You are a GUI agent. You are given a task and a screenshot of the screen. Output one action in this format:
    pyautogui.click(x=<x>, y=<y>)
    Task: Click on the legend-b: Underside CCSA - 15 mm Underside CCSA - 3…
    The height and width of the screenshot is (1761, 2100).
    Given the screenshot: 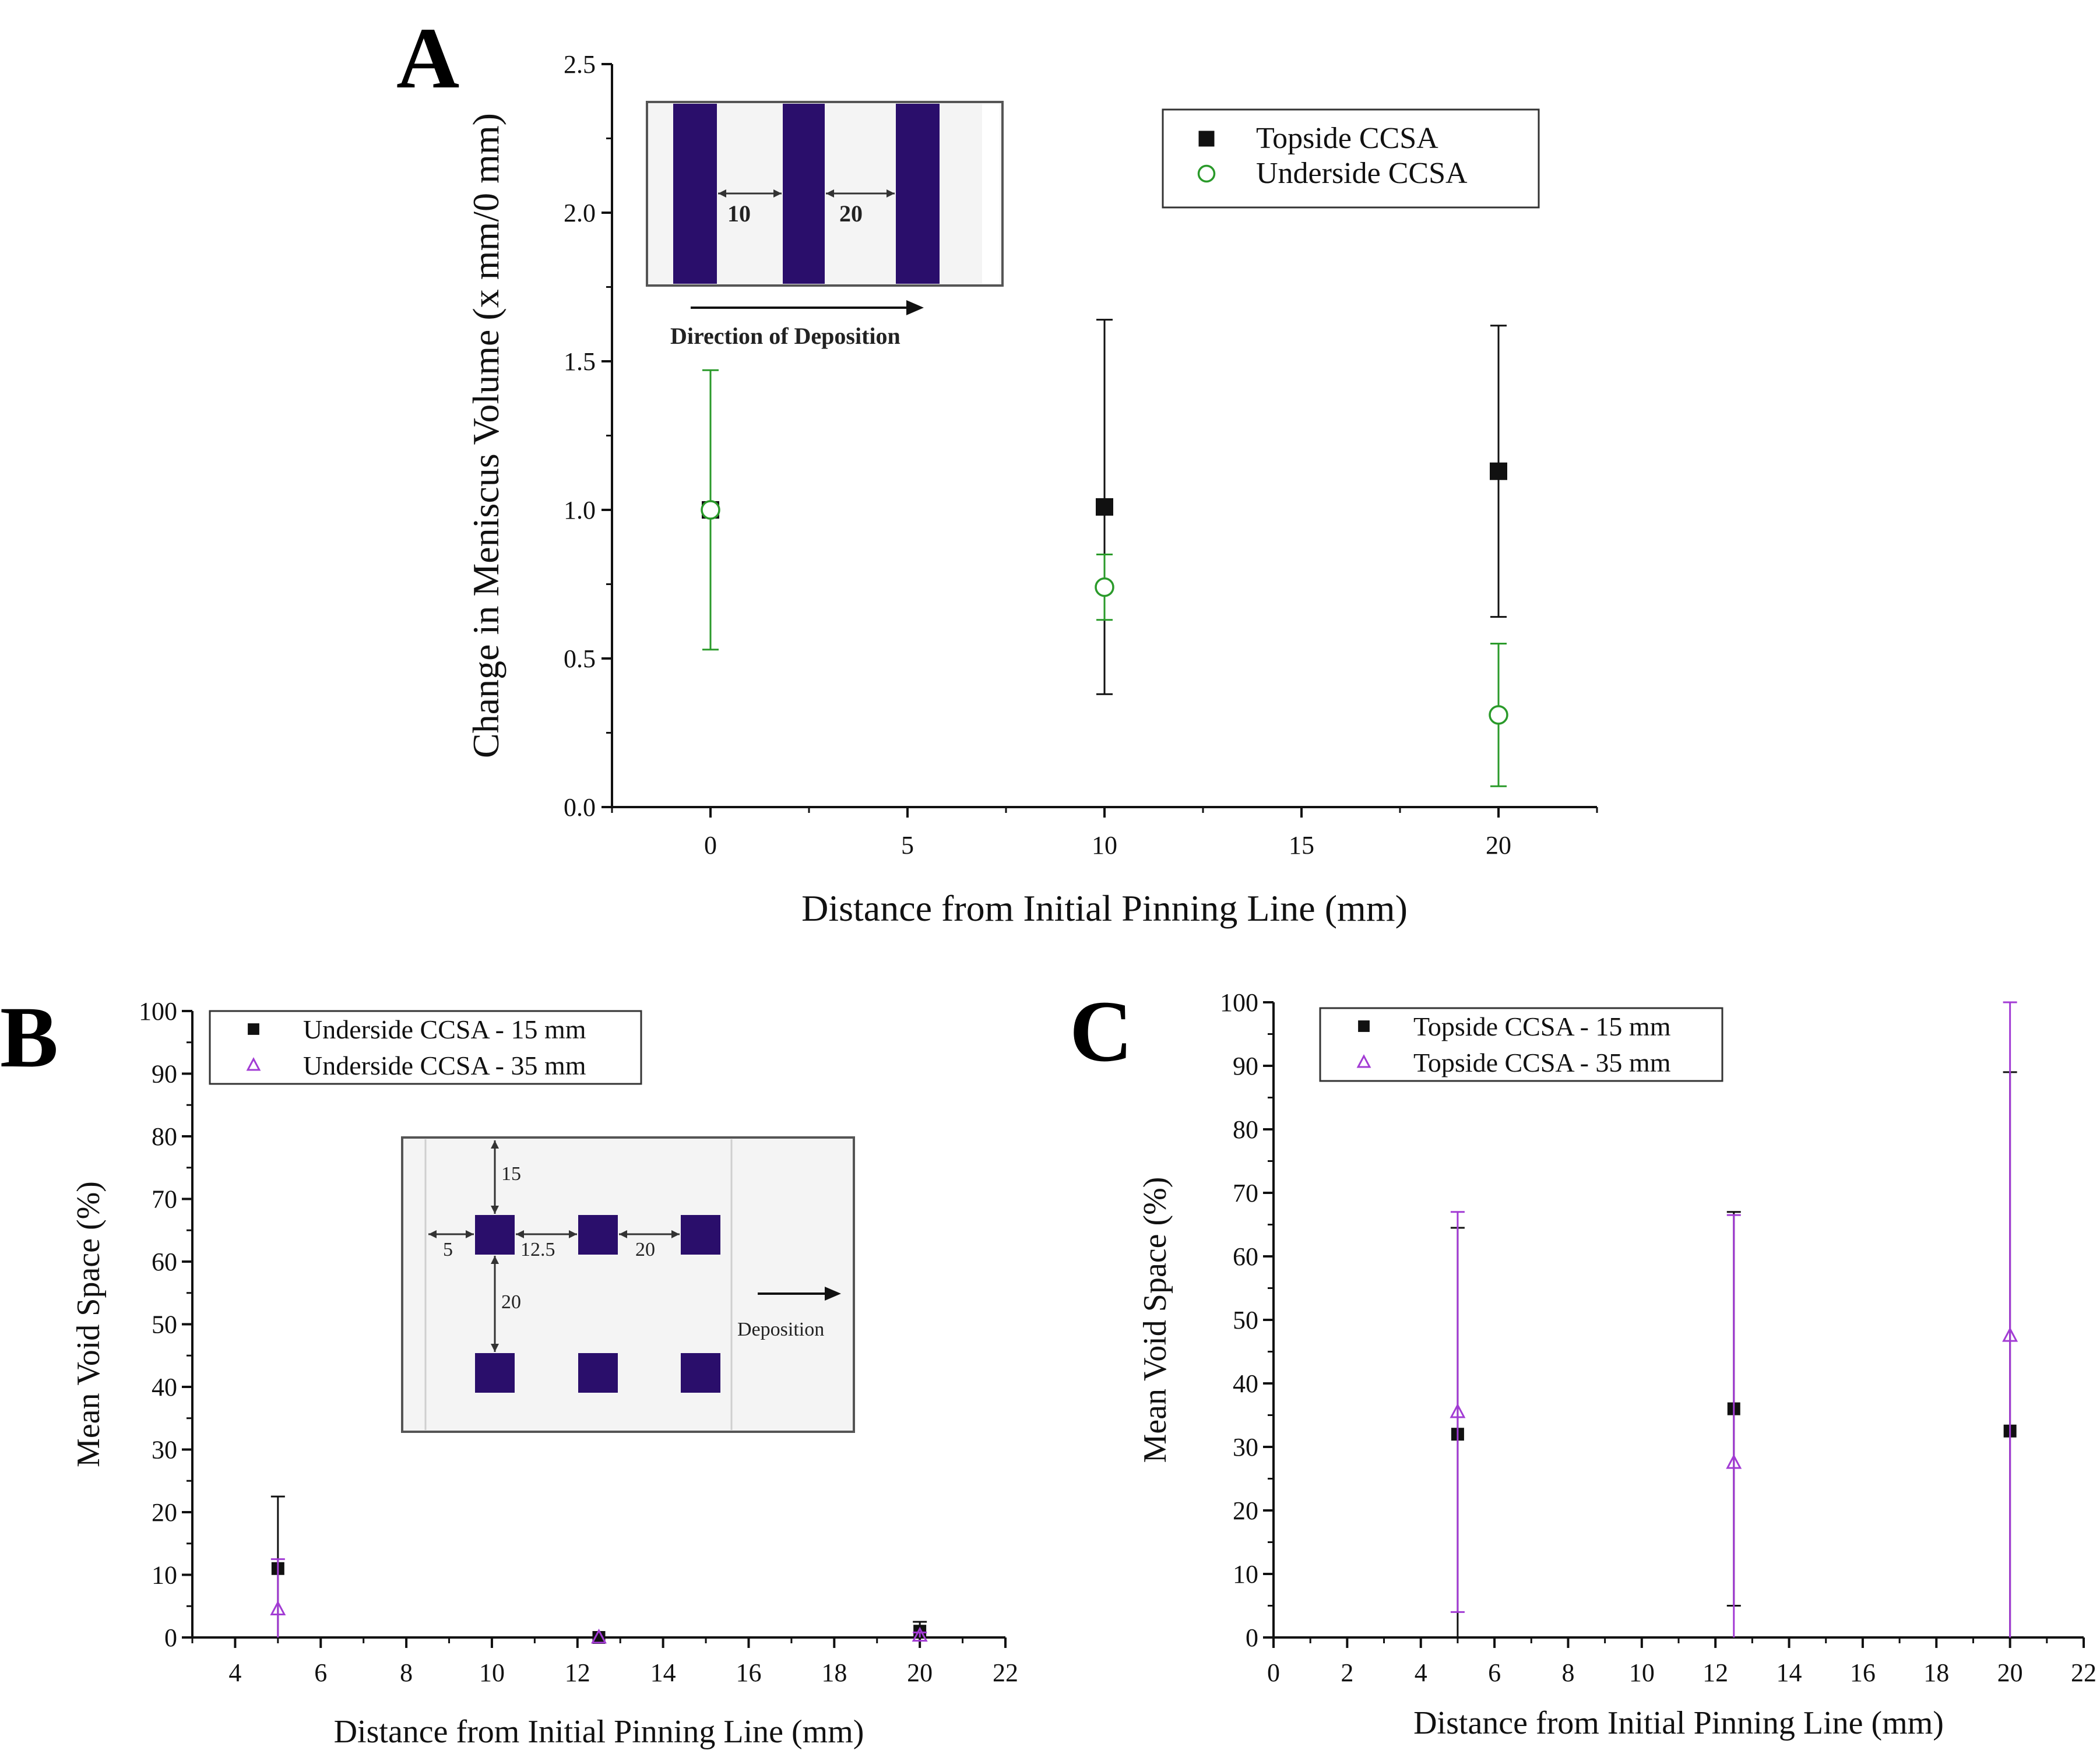 What is the action you would take?
    pyautogui.click(x=425, y=1047)
    